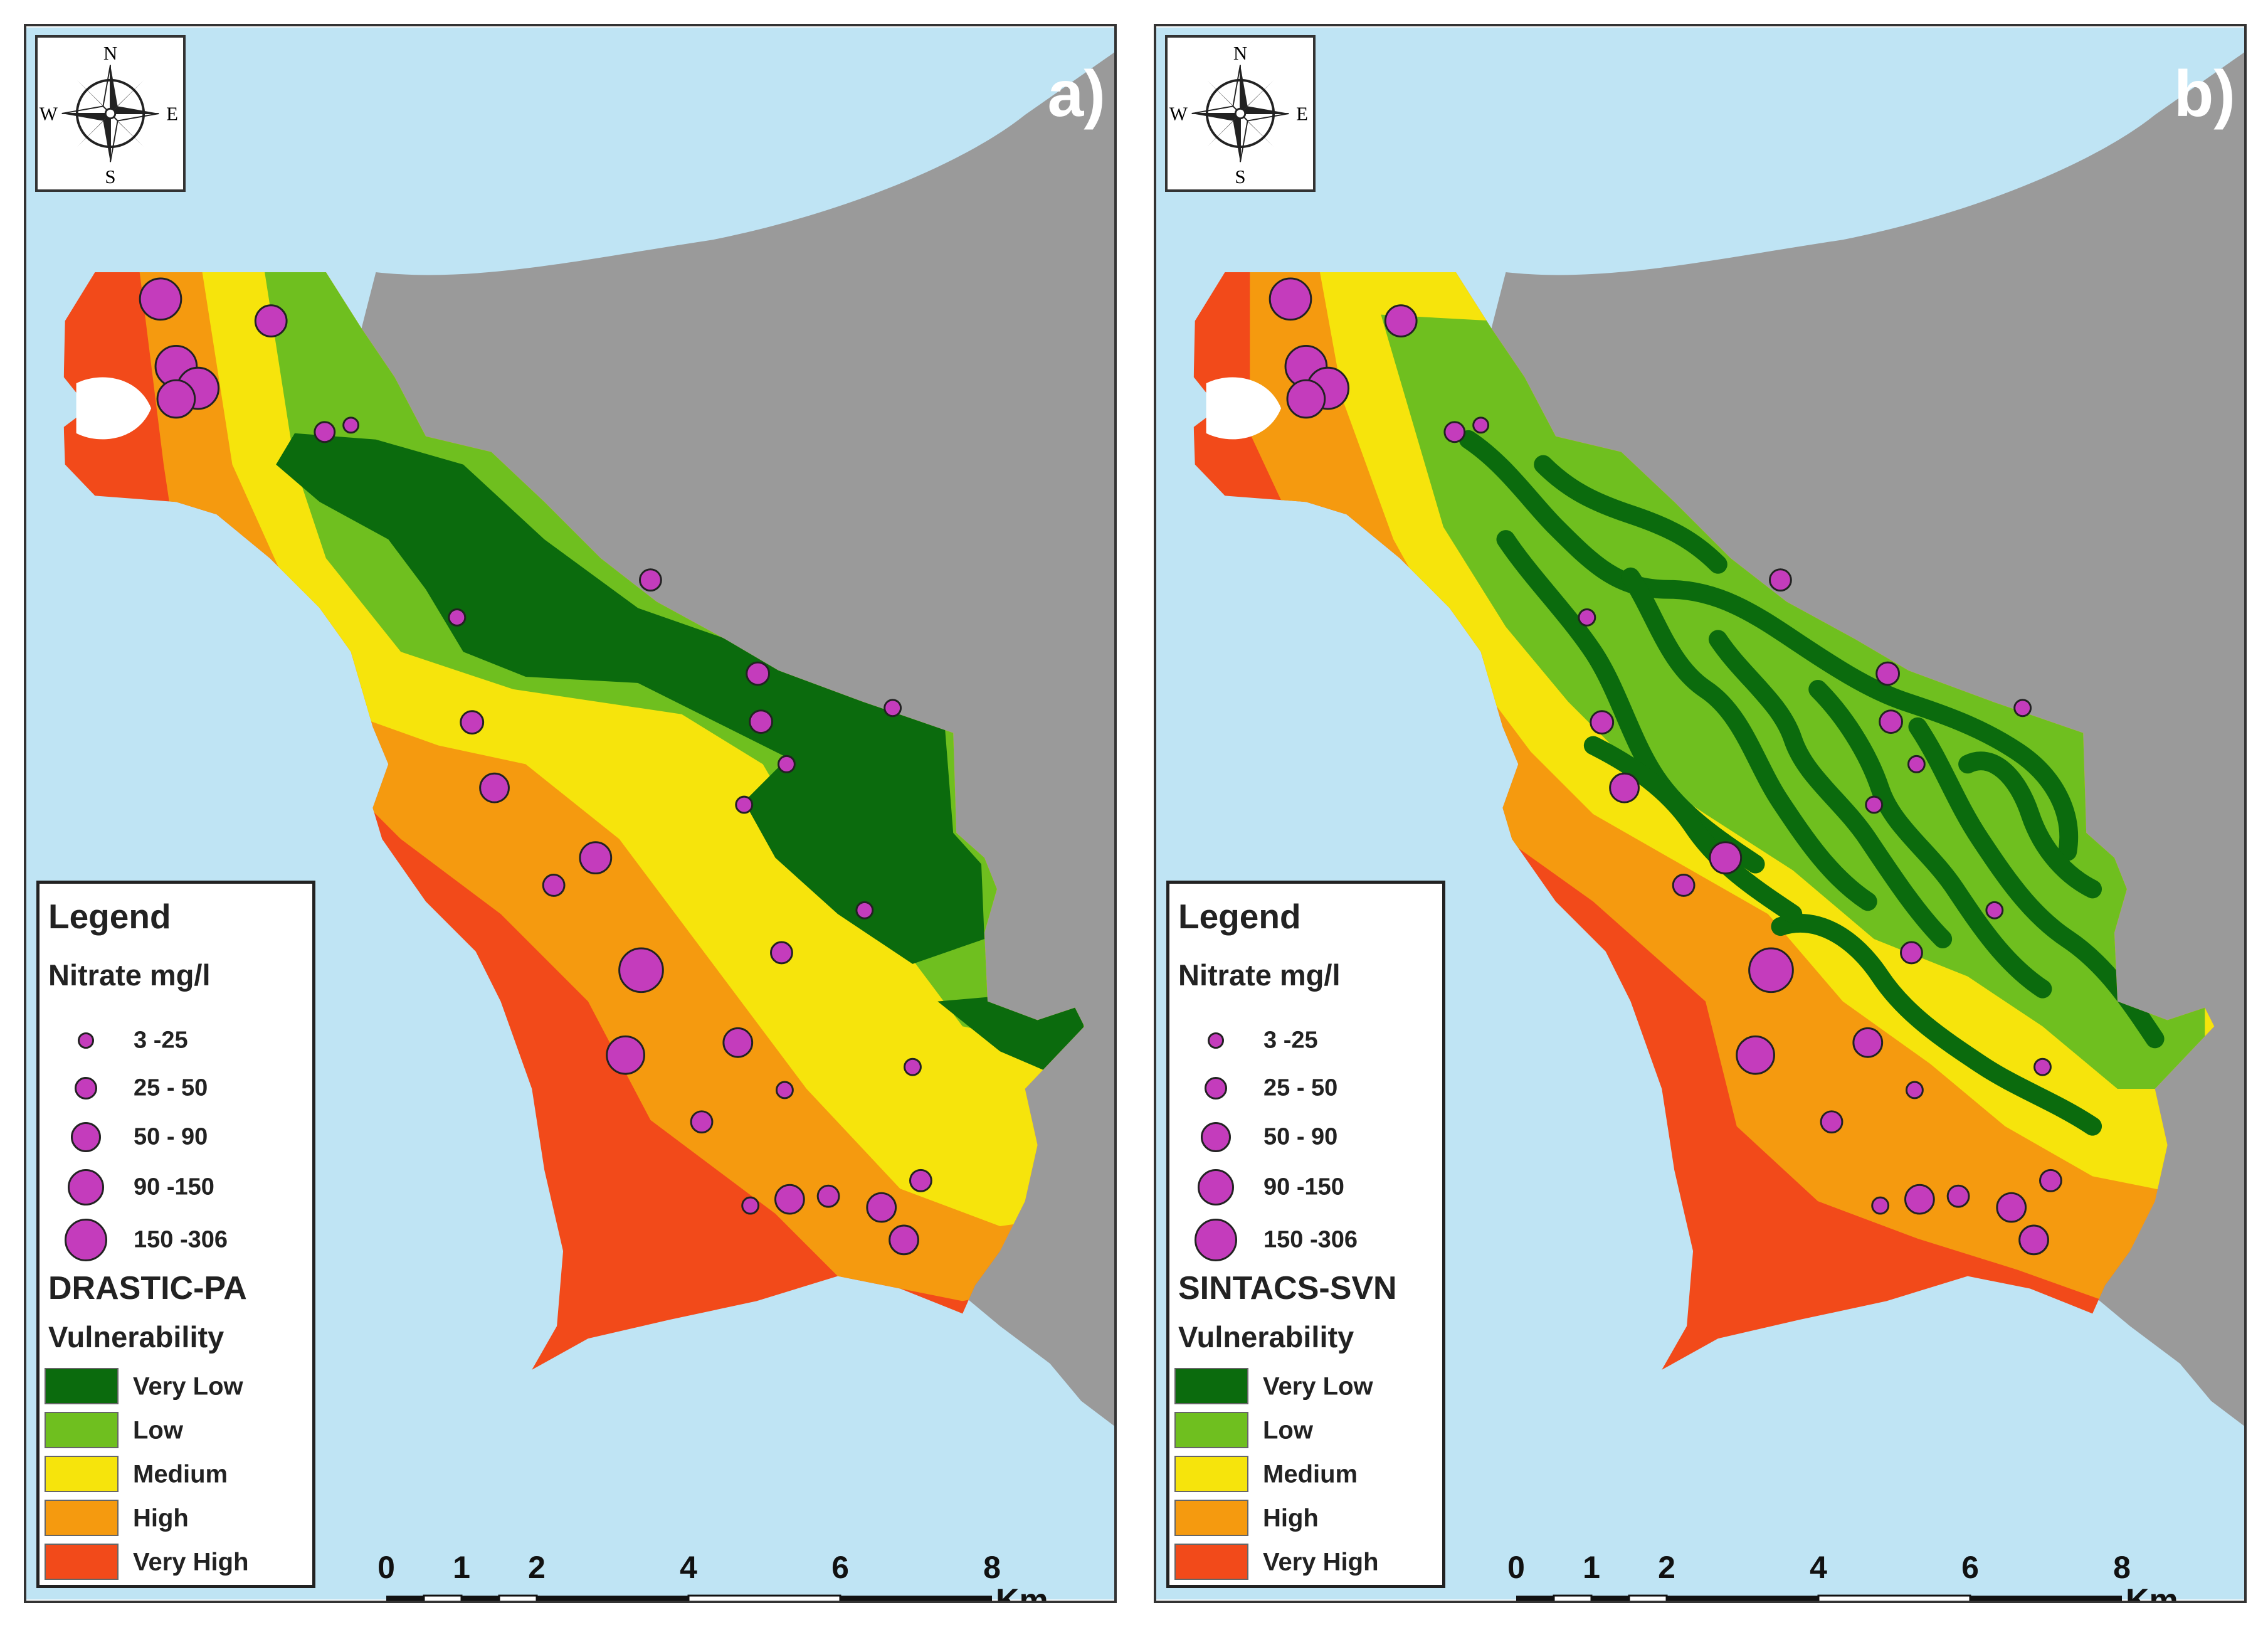 This screenshot has height=1632, width=2268. I want to click on panel-letter: a), so click(1076, 94).